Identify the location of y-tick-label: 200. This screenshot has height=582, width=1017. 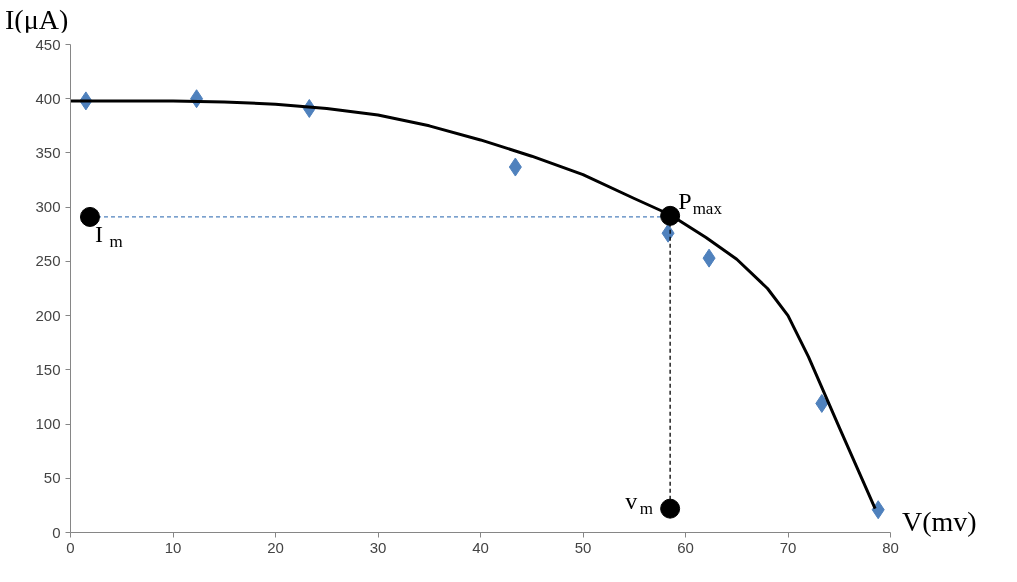
(48, 315).